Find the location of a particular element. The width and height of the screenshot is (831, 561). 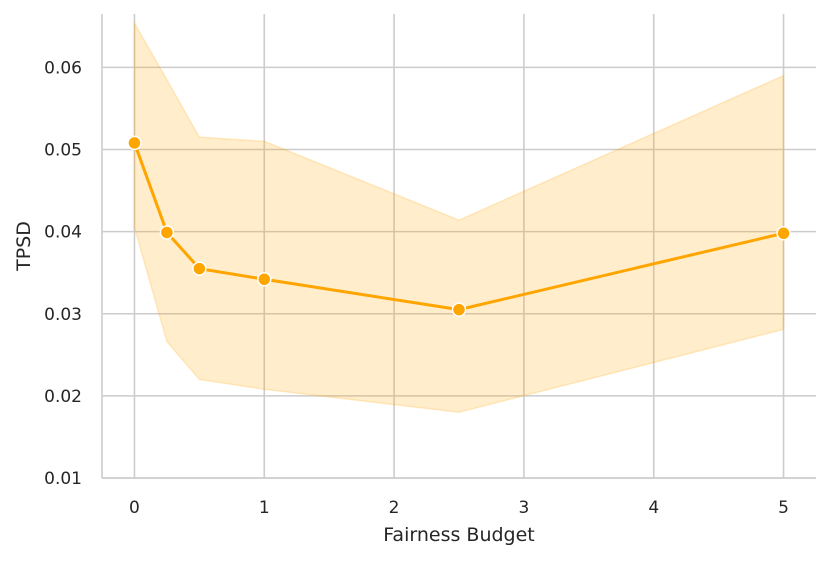

y-tick-label: 0.01 is located at coordinates (63, 479).